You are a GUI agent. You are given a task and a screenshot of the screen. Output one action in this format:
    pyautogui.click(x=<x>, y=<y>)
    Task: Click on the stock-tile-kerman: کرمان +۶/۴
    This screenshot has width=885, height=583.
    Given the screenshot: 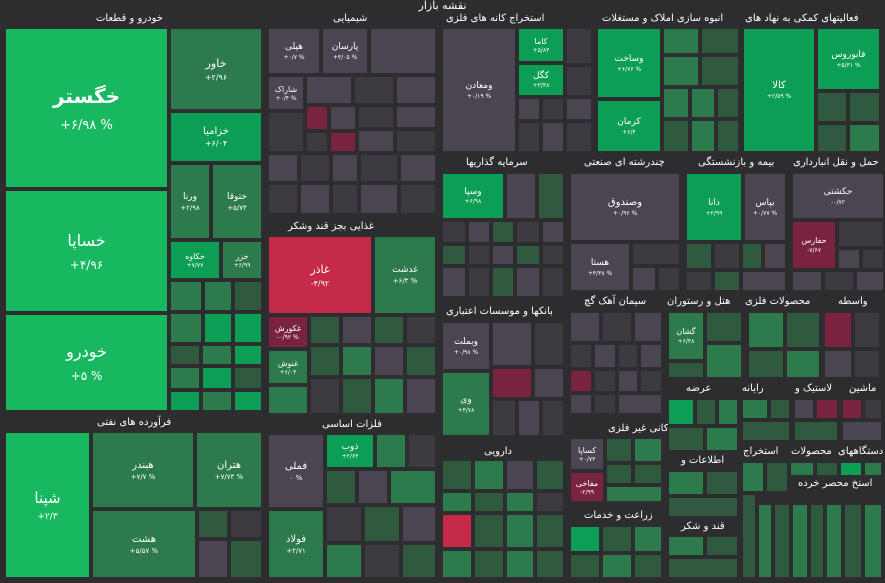 What is the action you would take?
    pyautogui.click(x=629, y=126)
    